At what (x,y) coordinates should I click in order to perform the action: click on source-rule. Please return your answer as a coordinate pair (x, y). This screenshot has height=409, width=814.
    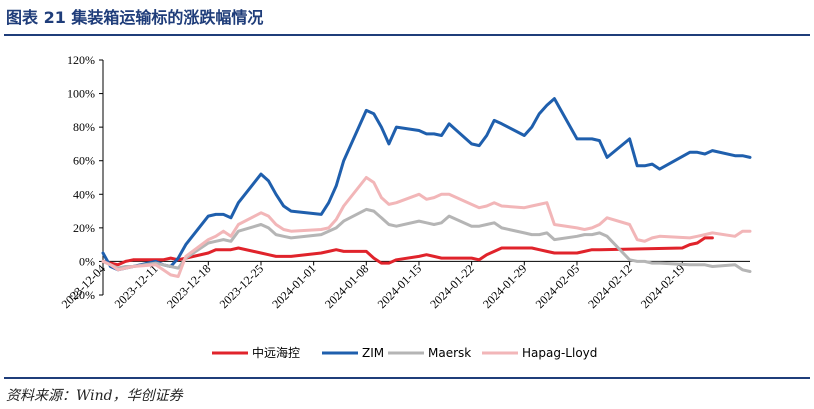
    Looking at the image, I should click on (407, 378).